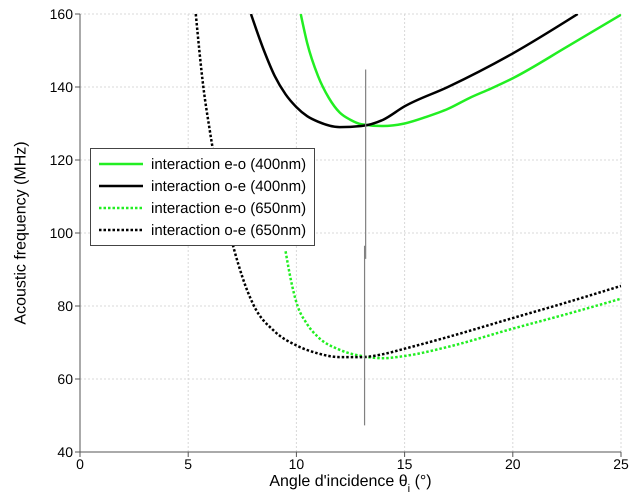 The image size is (642, 500). What do you see at coordinates (621, 464) in the screenshot?
I see `x-tick-label: 25` at bounding box center [621, 464].